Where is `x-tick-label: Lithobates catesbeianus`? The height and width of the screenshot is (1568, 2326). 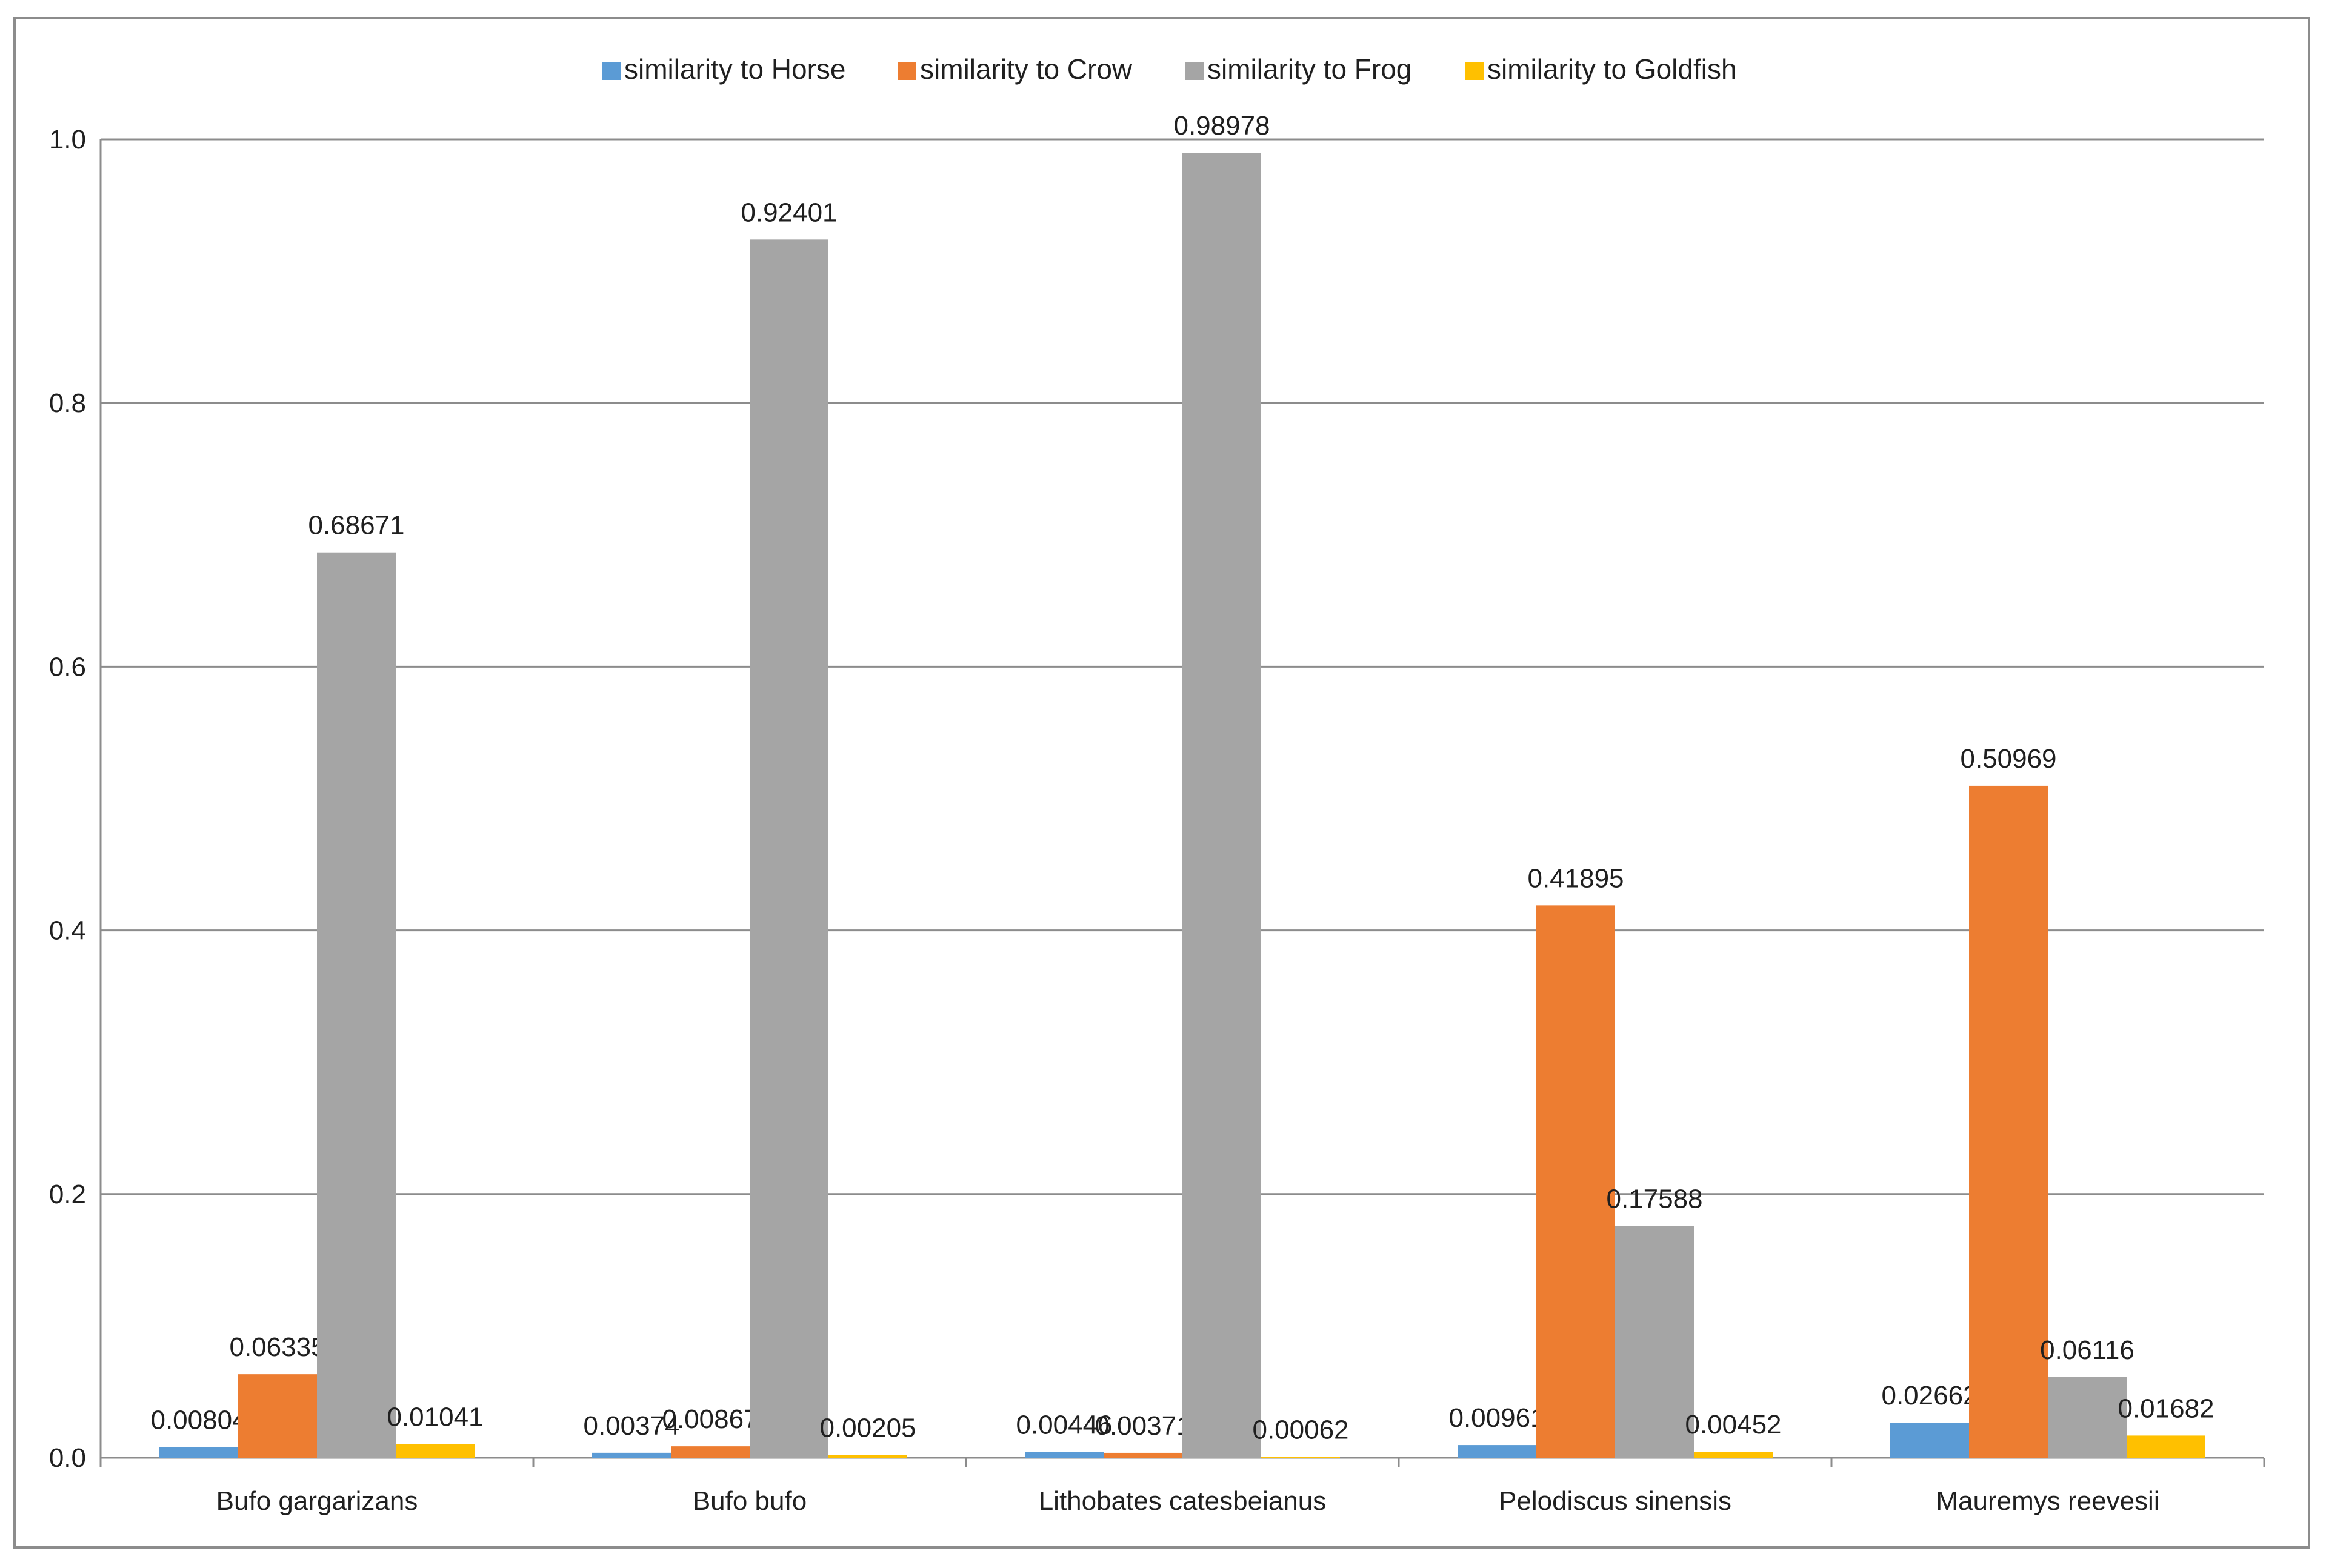
x-tick-label: Lithobates catesbeianus is located at coordinates (1183, 1501).